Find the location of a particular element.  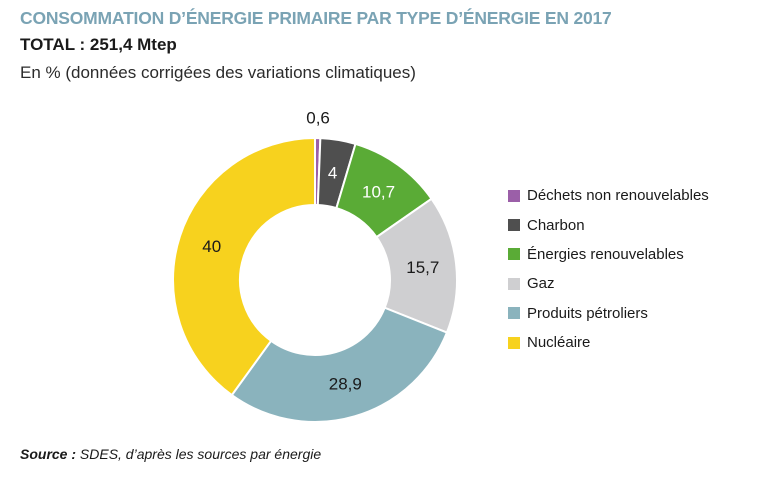

legend-item-dechets: Déchets non renouvelables is located at coordinates (608, 195).